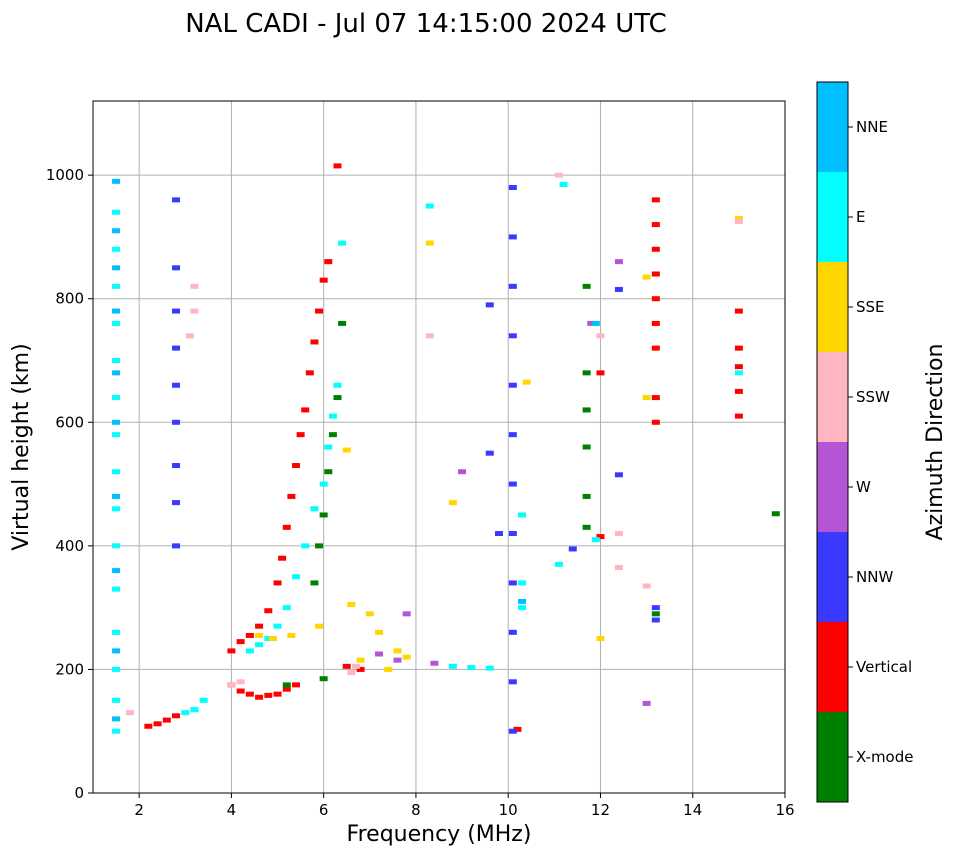 The image size is (958, 857). I want to click on y-tick-label: 800, so click(69, 299).